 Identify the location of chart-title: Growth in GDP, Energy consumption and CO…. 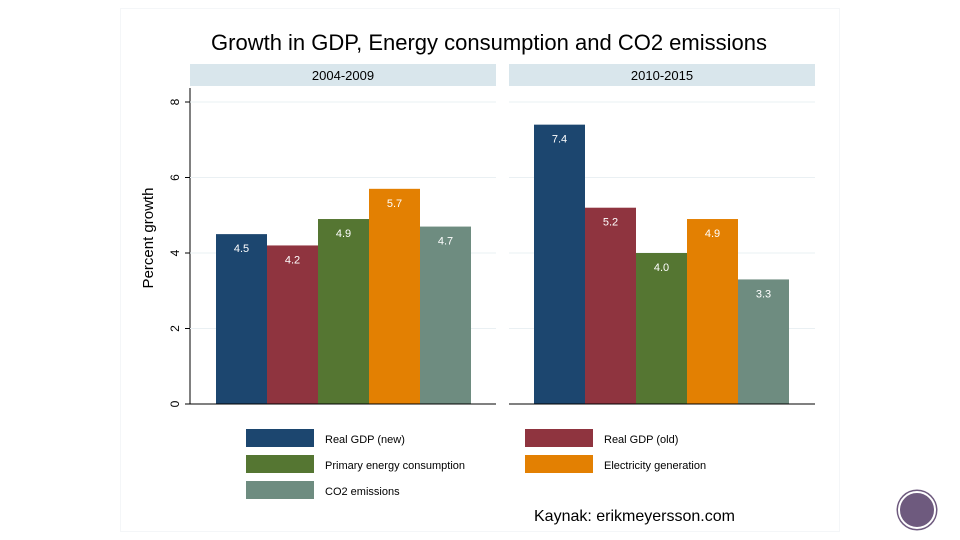
(489, 42).